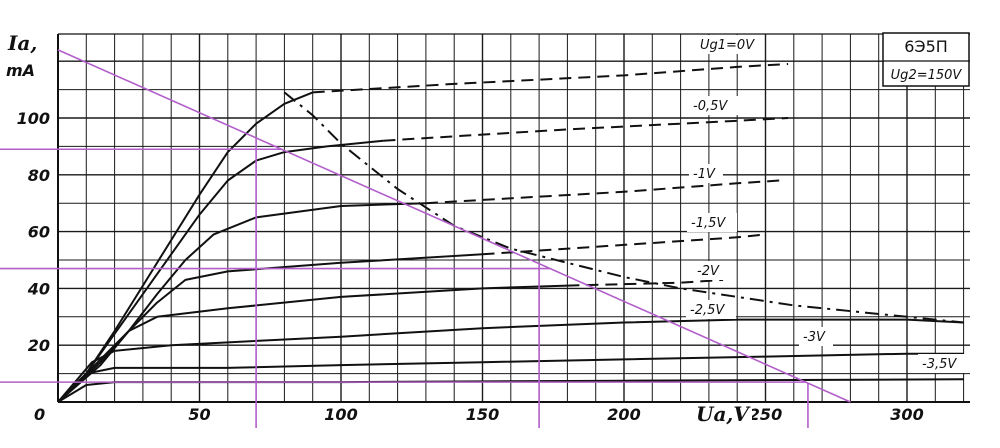  I want to click on x-axis-label-bg, so click(722, 415).